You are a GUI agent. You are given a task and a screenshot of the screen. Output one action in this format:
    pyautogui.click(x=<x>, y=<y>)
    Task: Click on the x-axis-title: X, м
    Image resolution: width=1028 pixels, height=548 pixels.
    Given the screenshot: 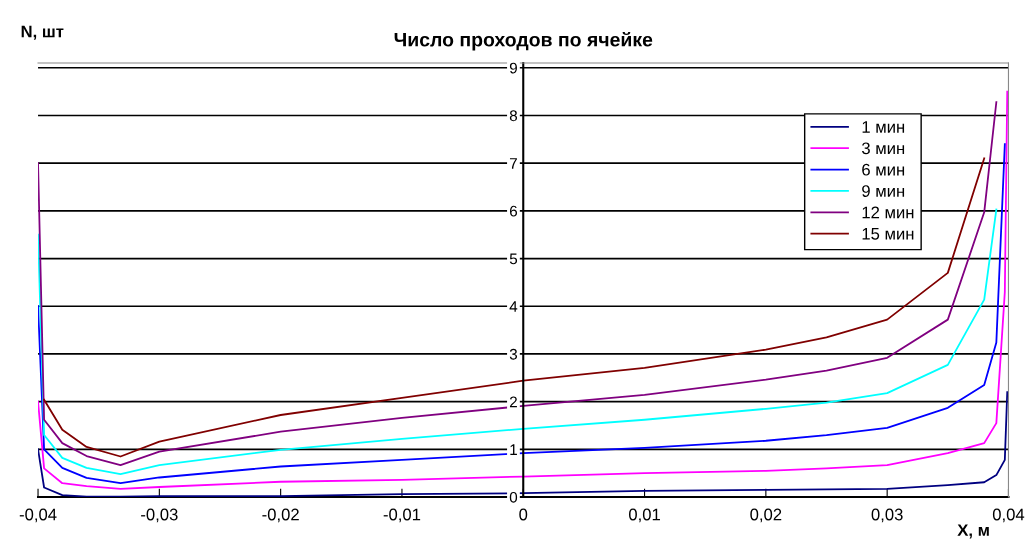 What is the action you would take?
    pyautogui.click(x=973, y=531)
    